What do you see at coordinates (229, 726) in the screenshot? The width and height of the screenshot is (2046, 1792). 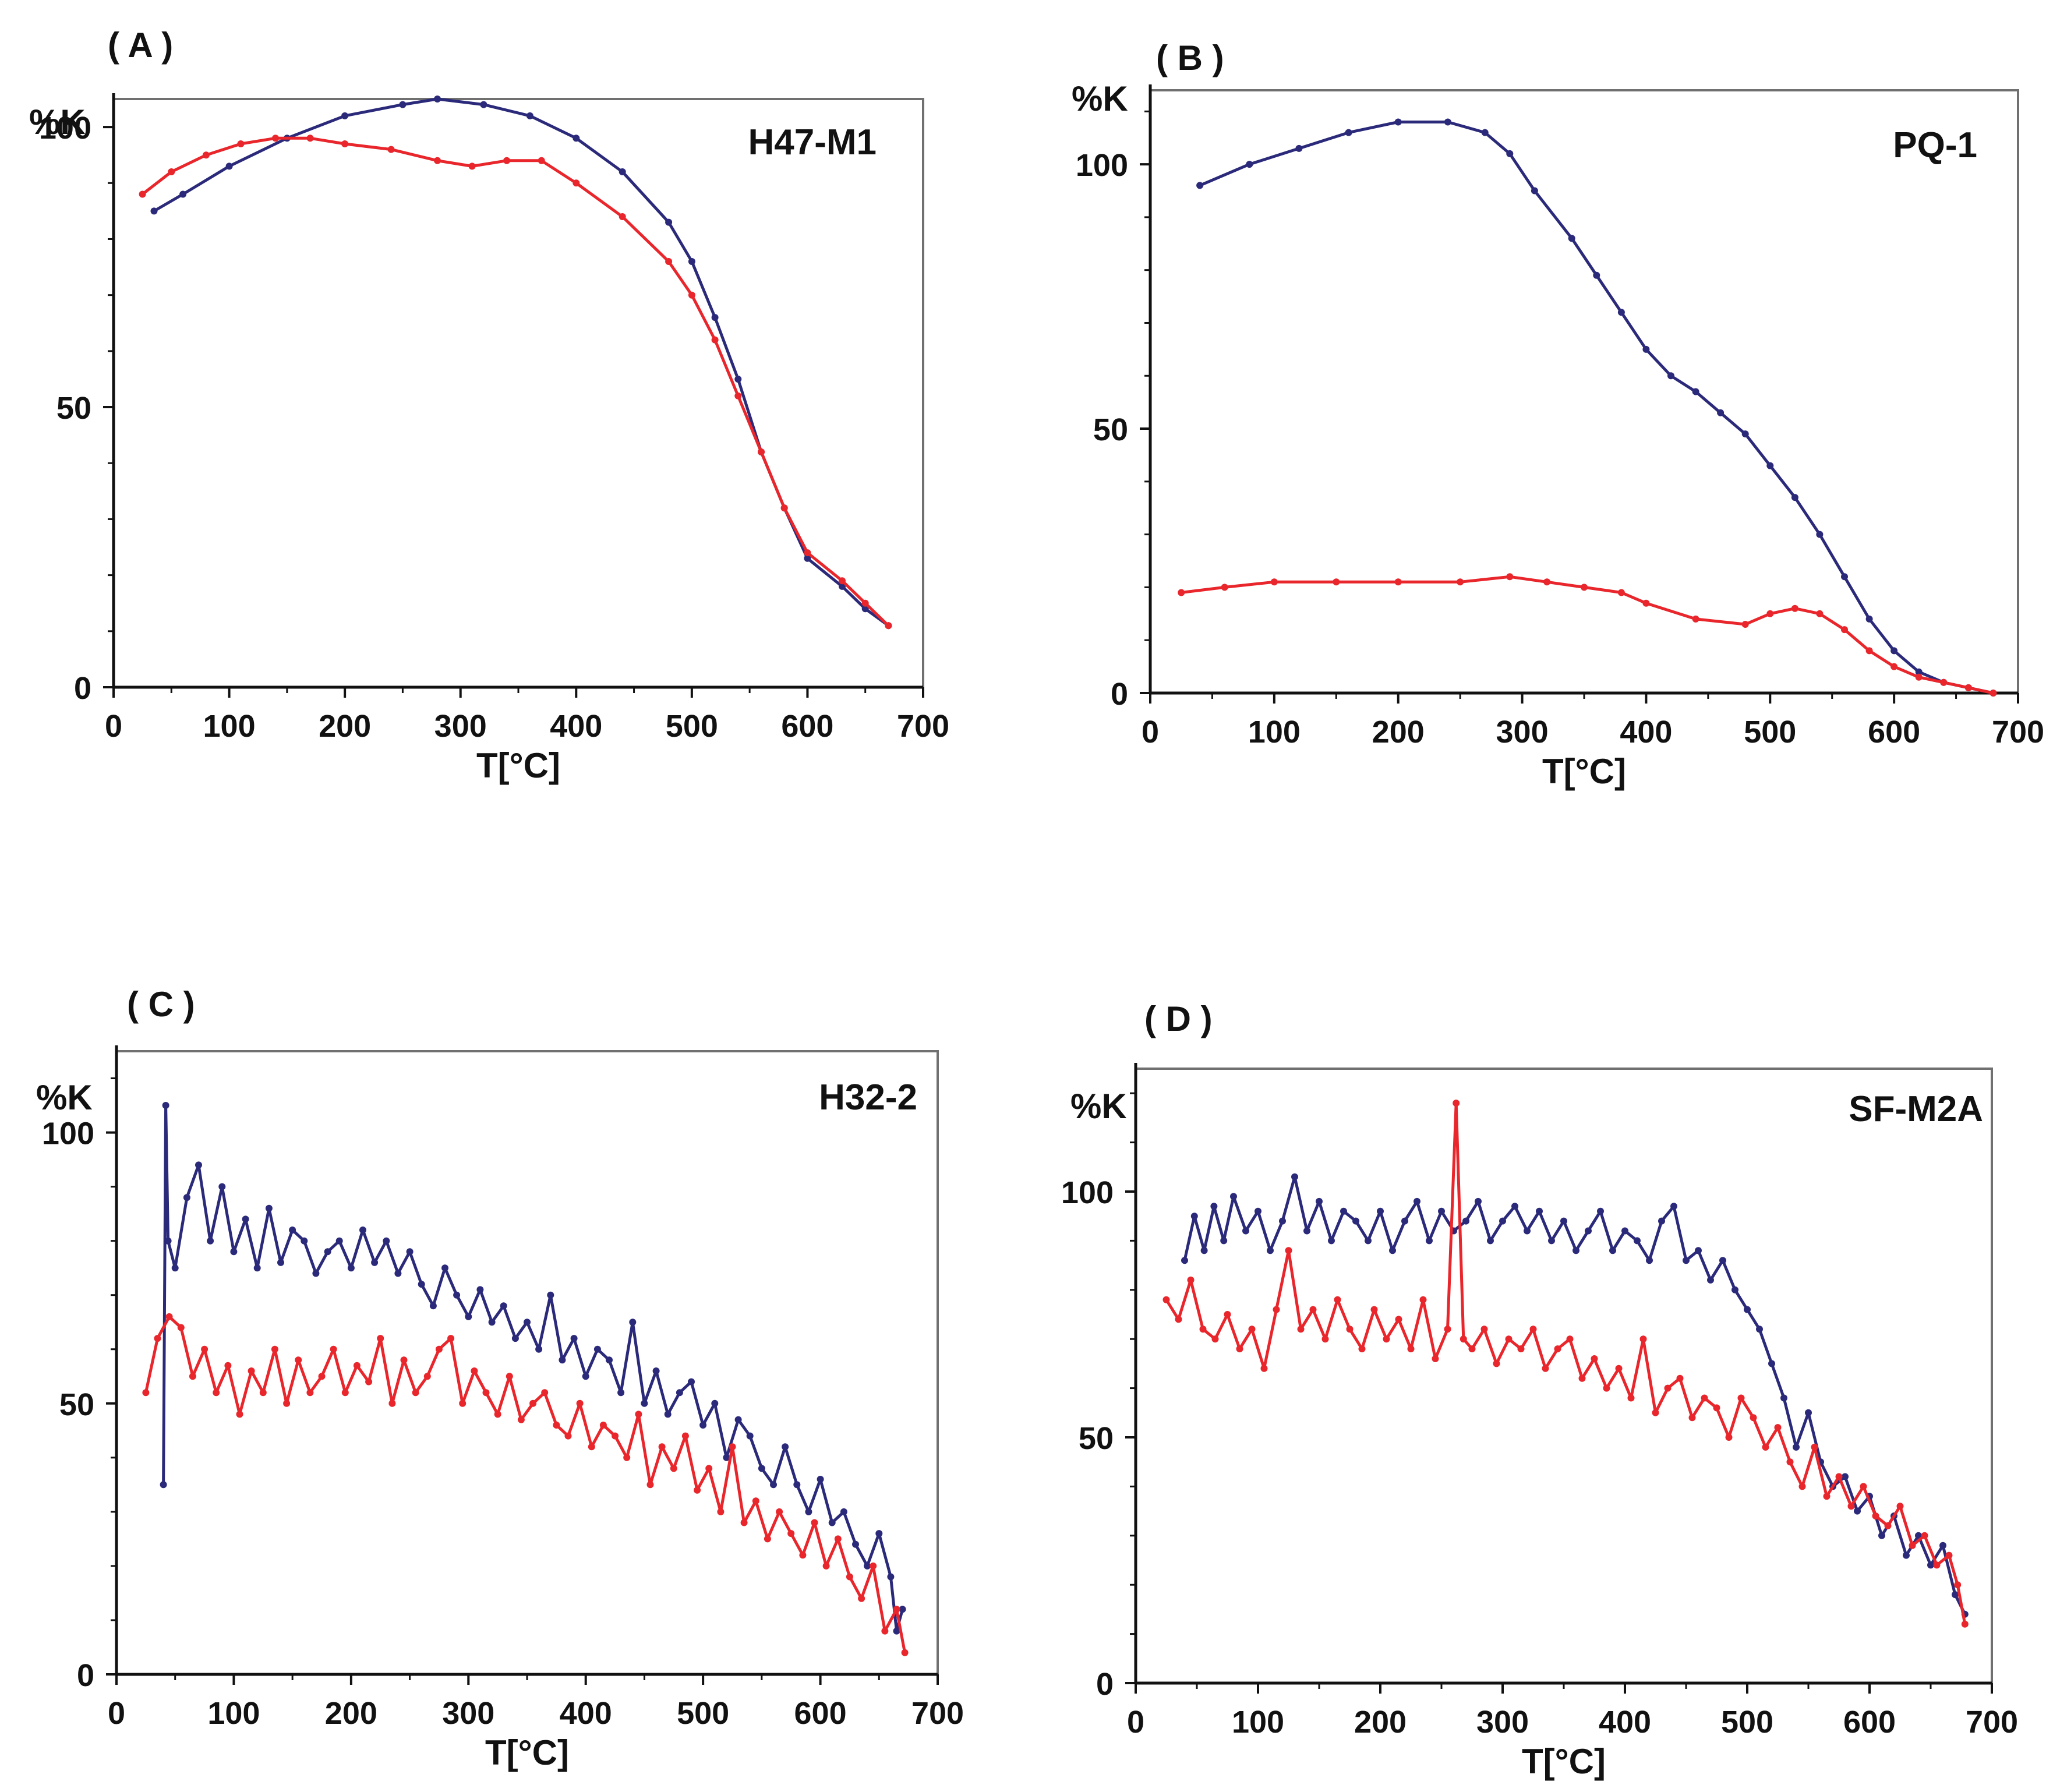 I see `x-tick-label-a: 100` at bounding box center [229, 726].